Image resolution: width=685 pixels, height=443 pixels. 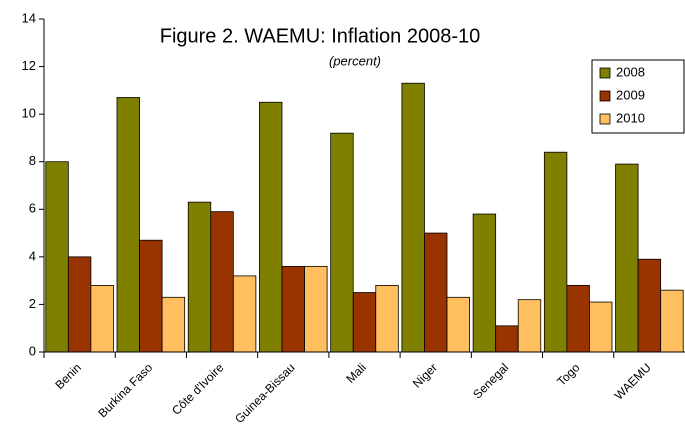 I want to click on y-tick-label: 10, so click(x=29, y=113).